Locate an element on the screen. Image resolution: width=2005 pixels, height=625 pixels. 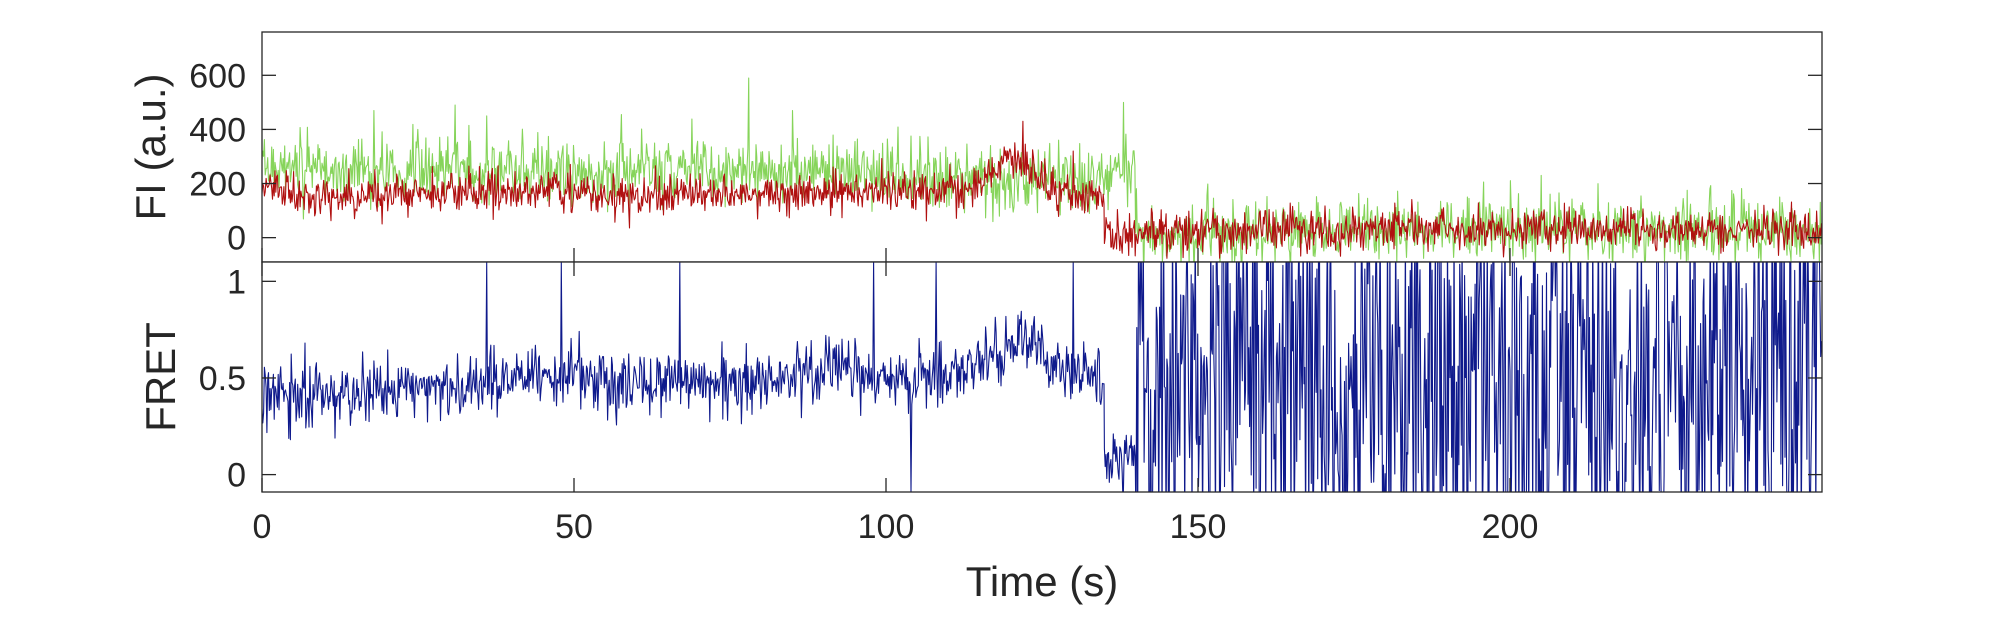
time-x-tick-label: 0 is located at coordinates (262, 527).